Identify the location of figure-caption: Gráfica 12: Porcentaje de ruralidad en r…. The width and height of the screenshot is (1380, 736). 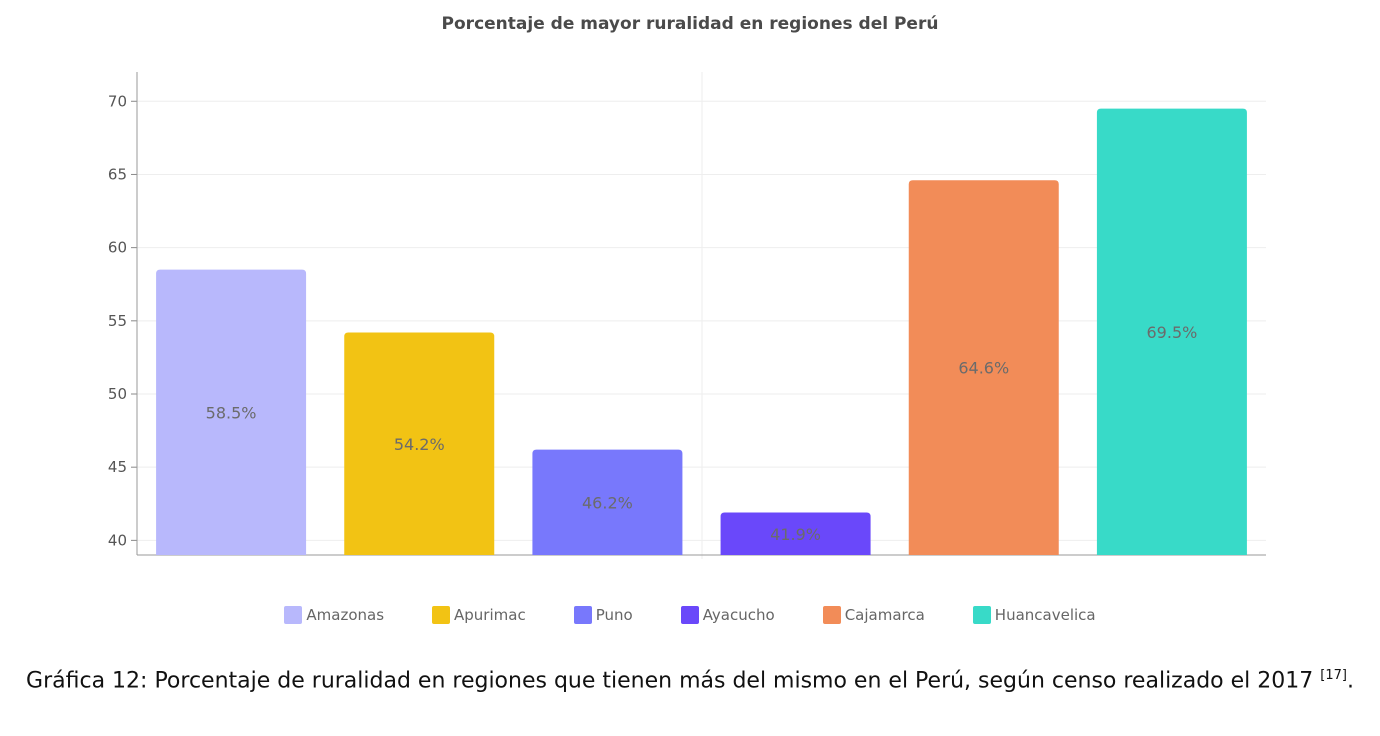
(690, 678).